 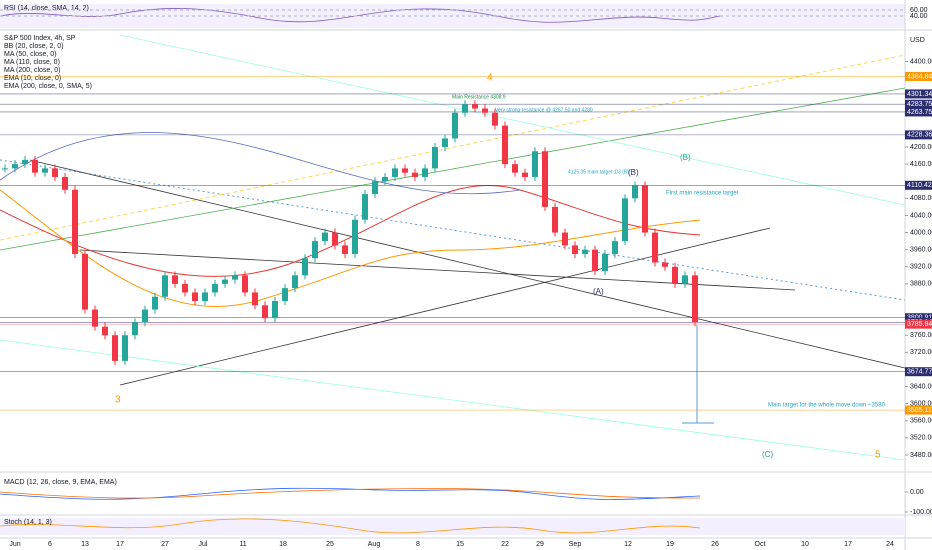 I want to click on price-tag-label: 4283.75, so click(x=919, y=104).